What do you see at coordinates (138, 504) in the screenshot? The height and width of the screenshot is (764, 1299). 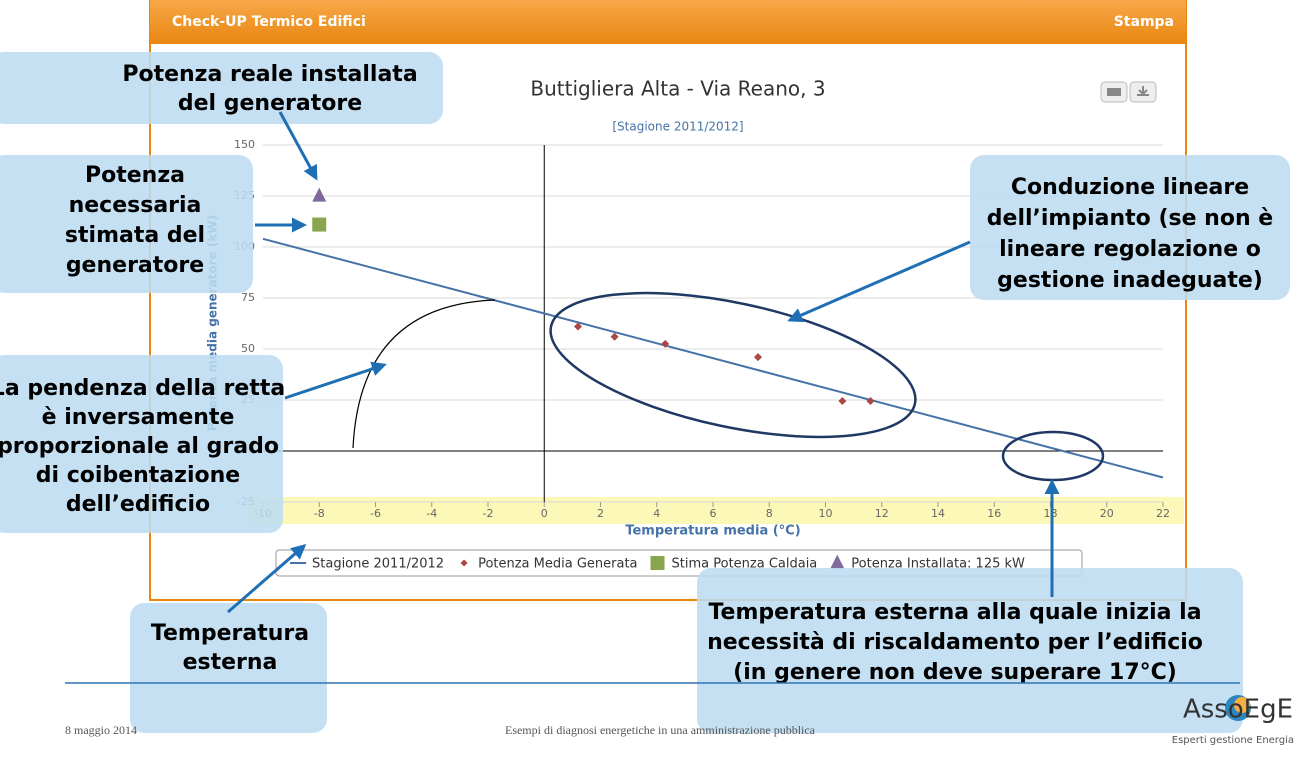 I see `callout-text: dell’edificio` at bounding box center [138, 504].